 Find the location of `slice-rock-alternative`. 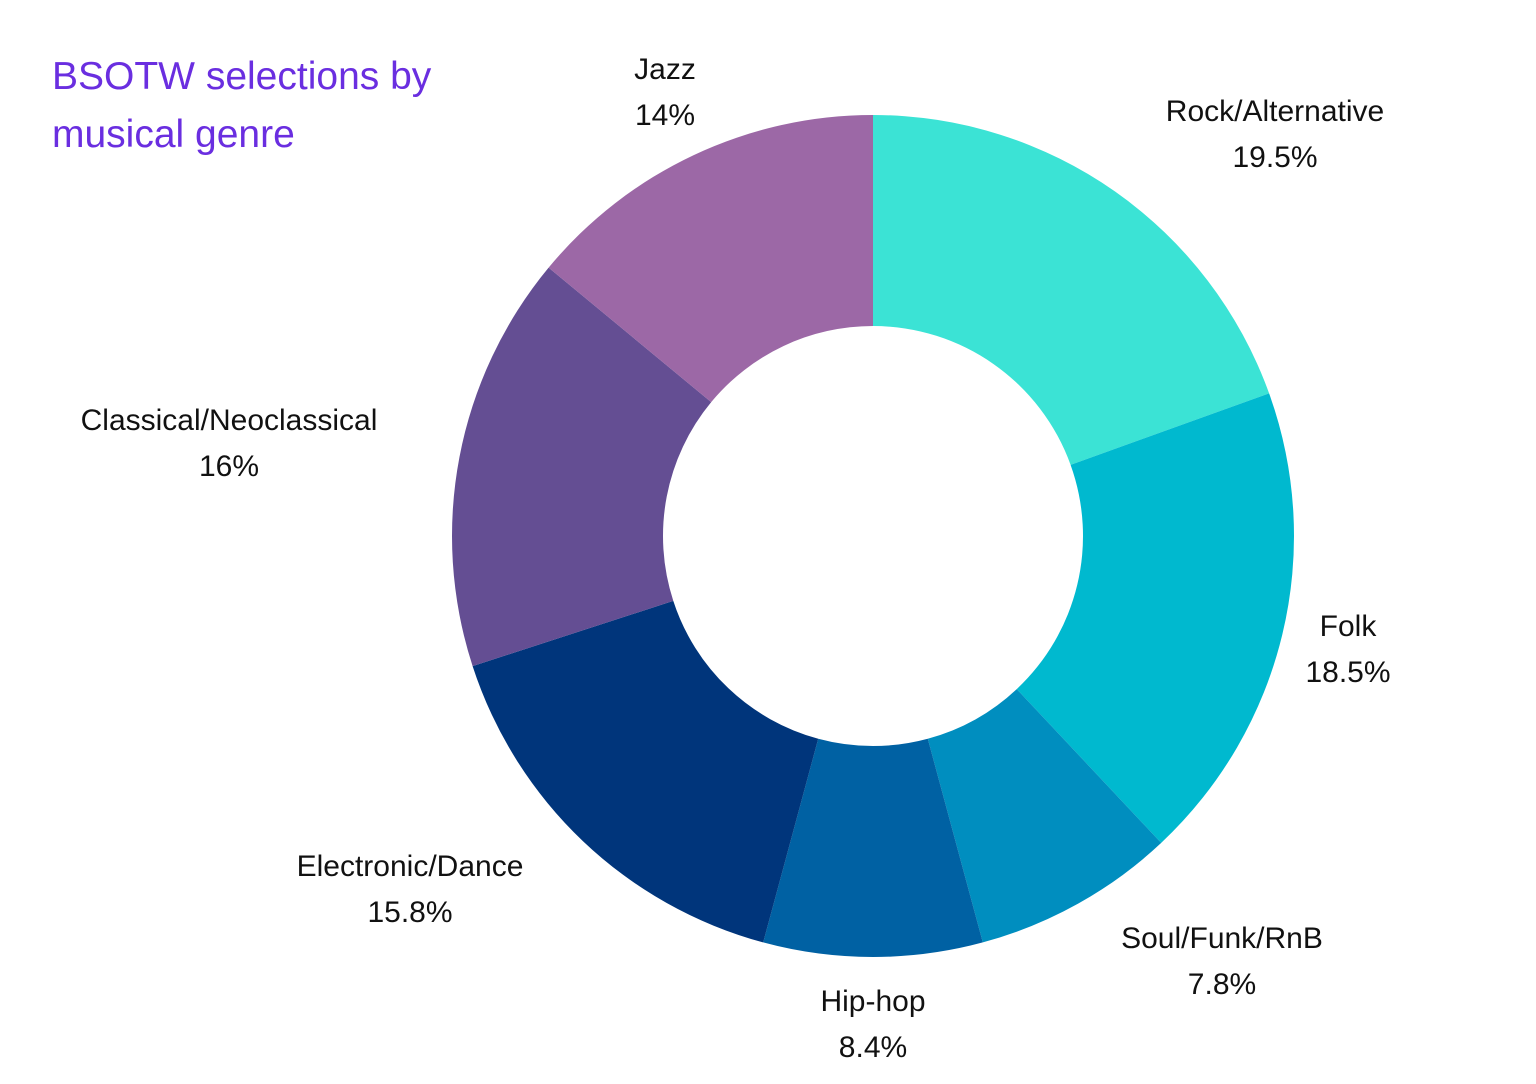

slice-rock-alternative is located at coordinates (1071, 290).